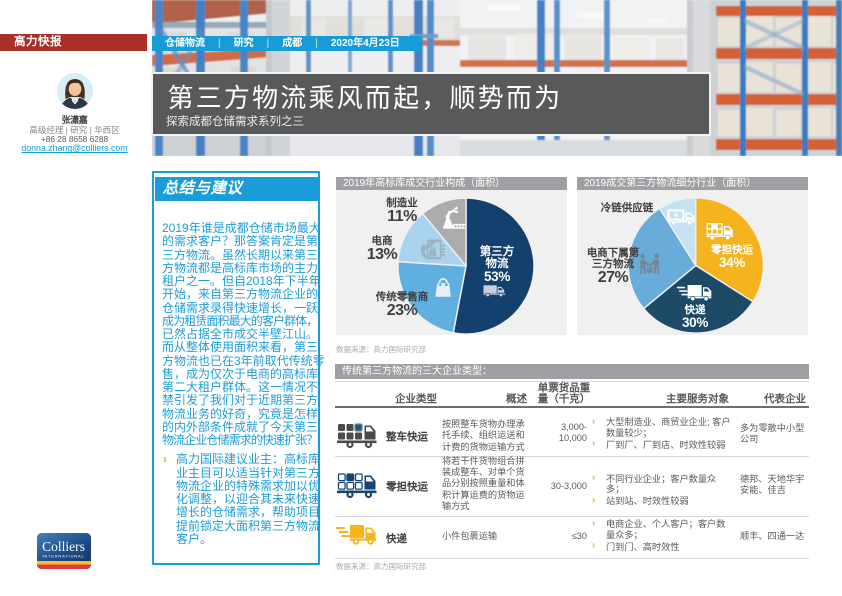 This screenshot has width=842, height=596. Describe the element at coordinates (63, 546) in the screenshot. I see `svg-text: Colliers` at that location.